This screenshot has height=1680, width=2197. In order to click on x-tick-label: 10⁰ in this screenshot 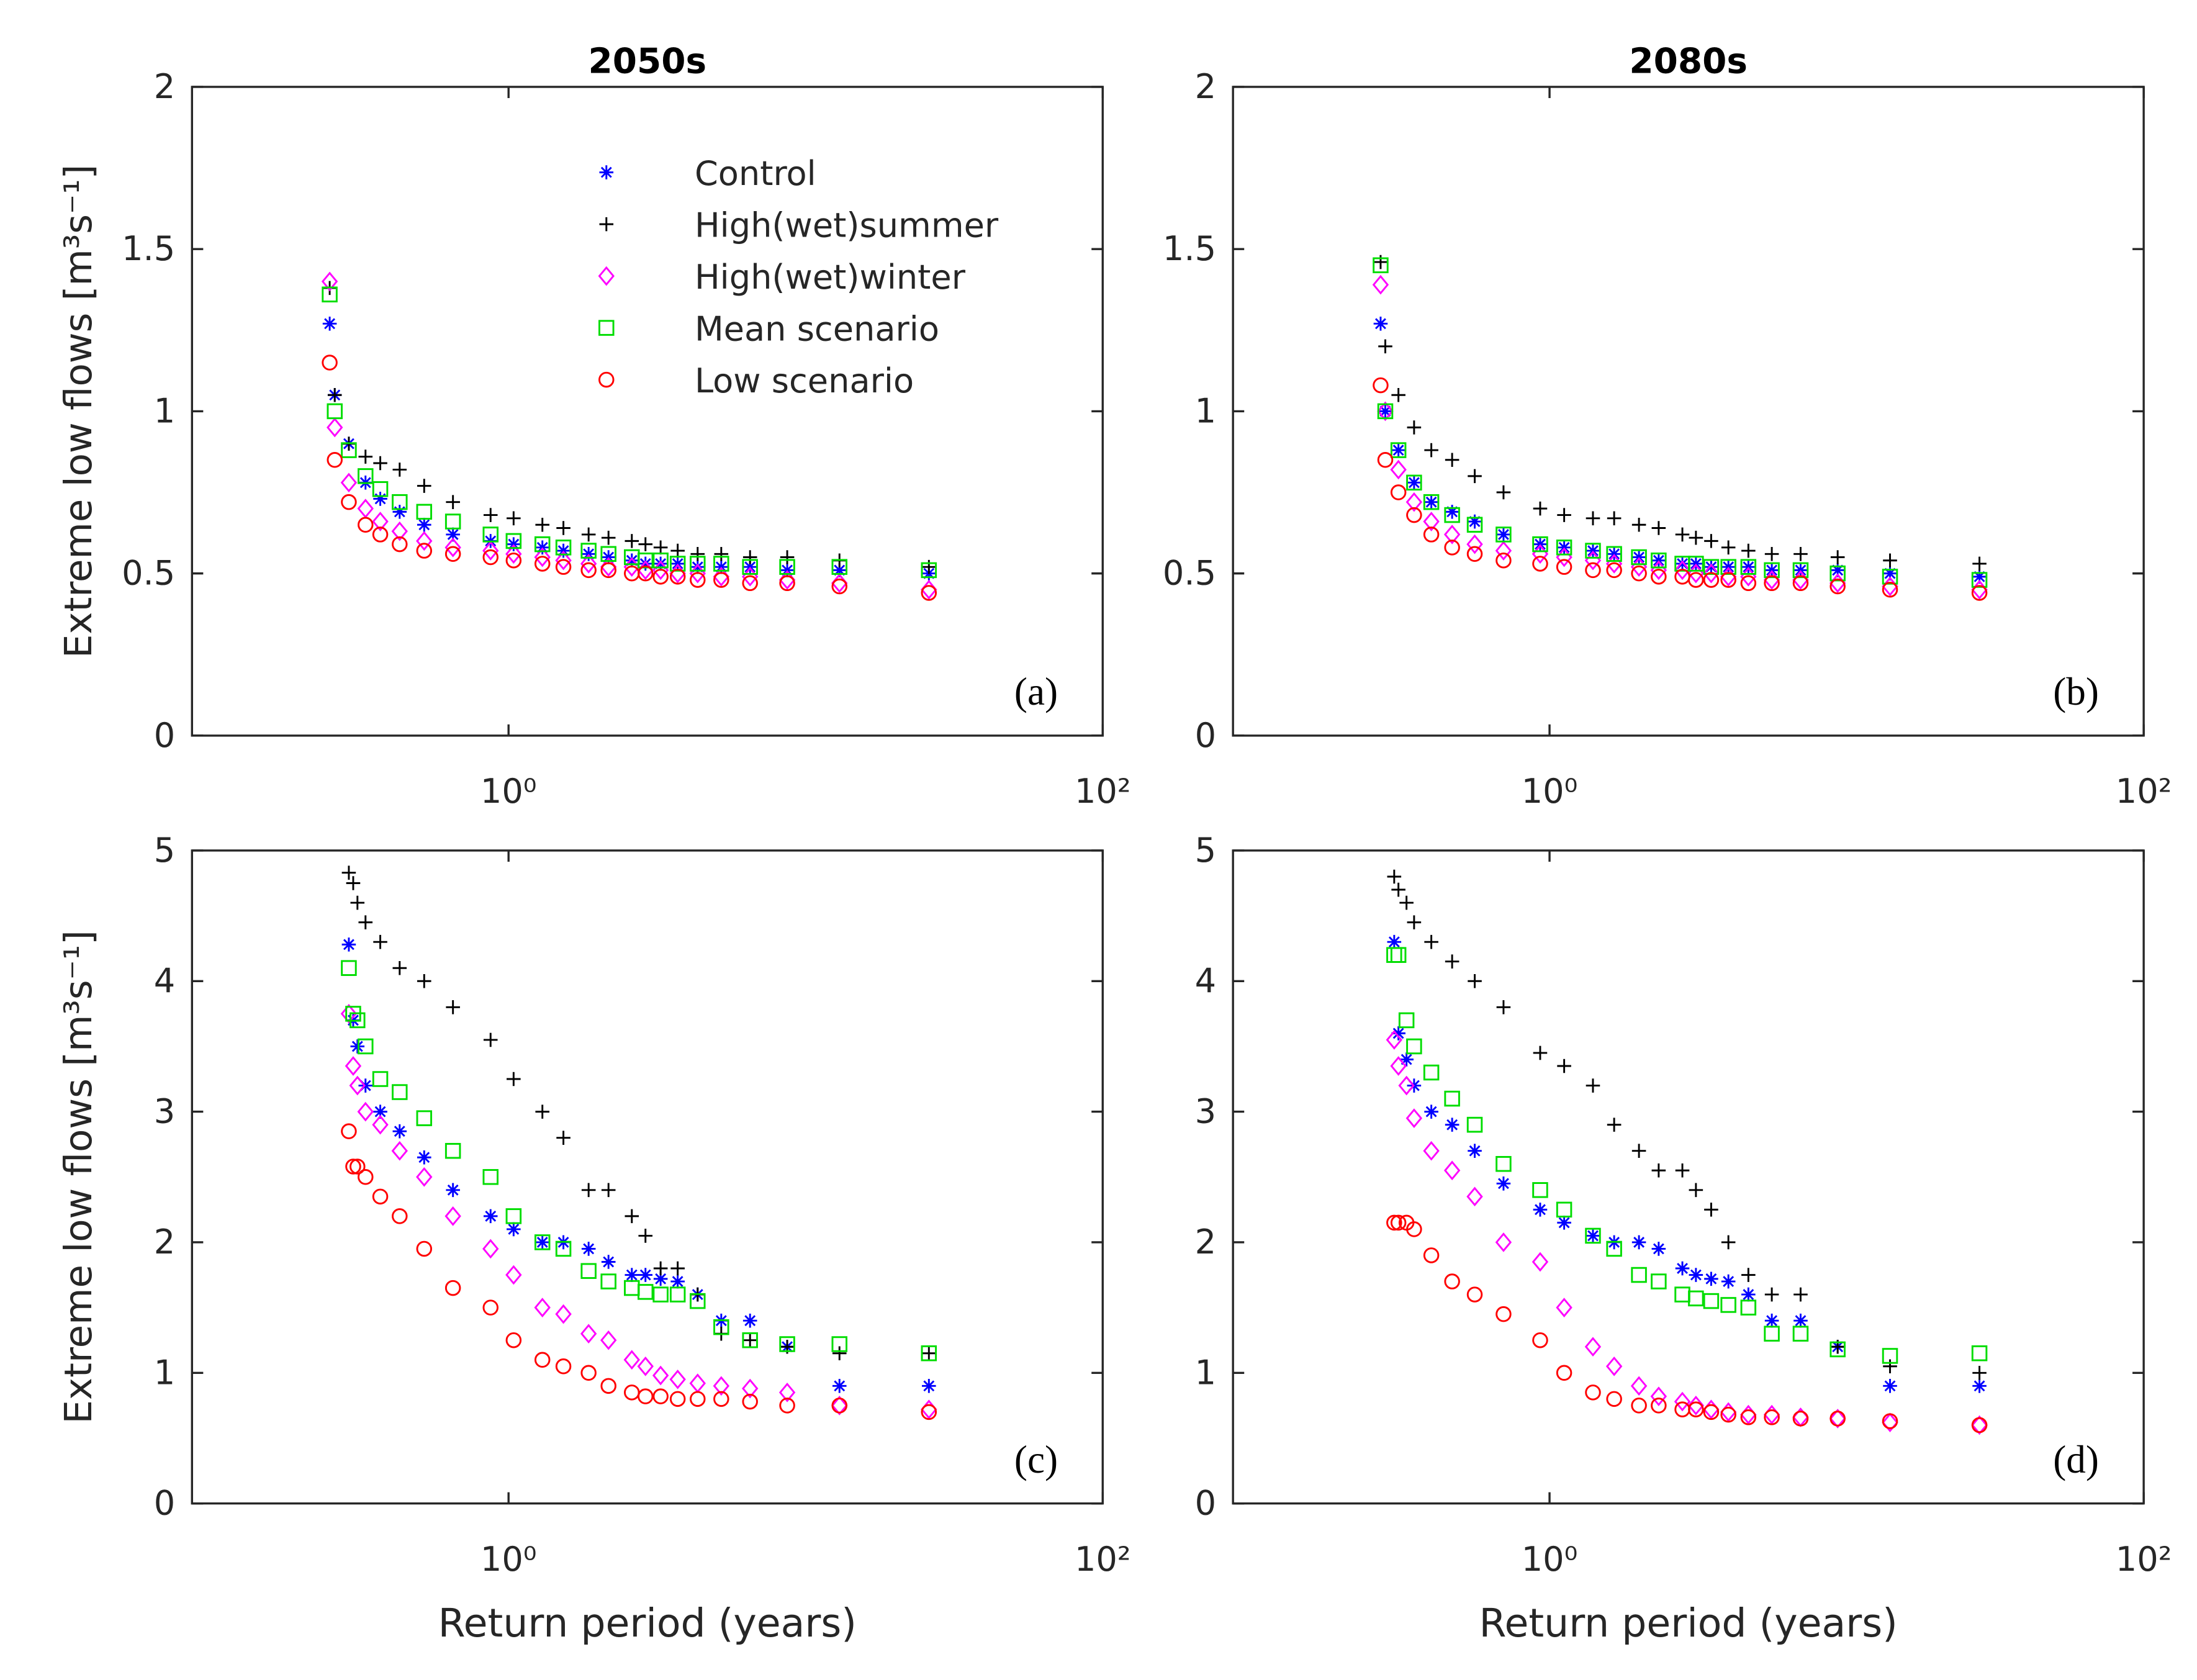, I will do `click(508, 1559)`.